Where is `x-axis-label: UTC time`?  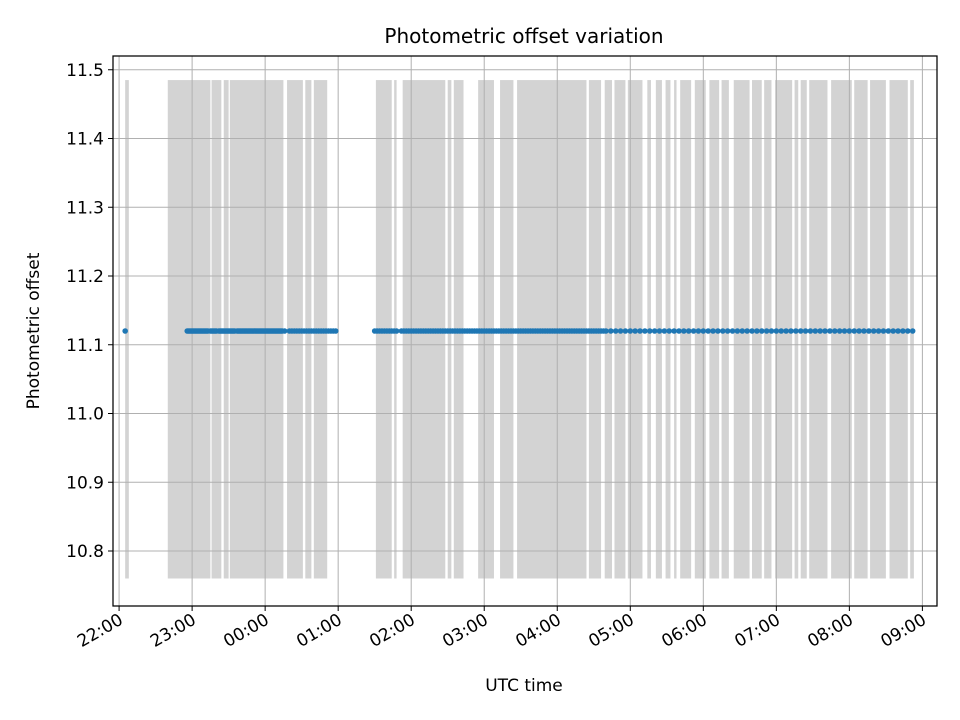 x-axis-label: UTC time is located at coordinates (524, 686).